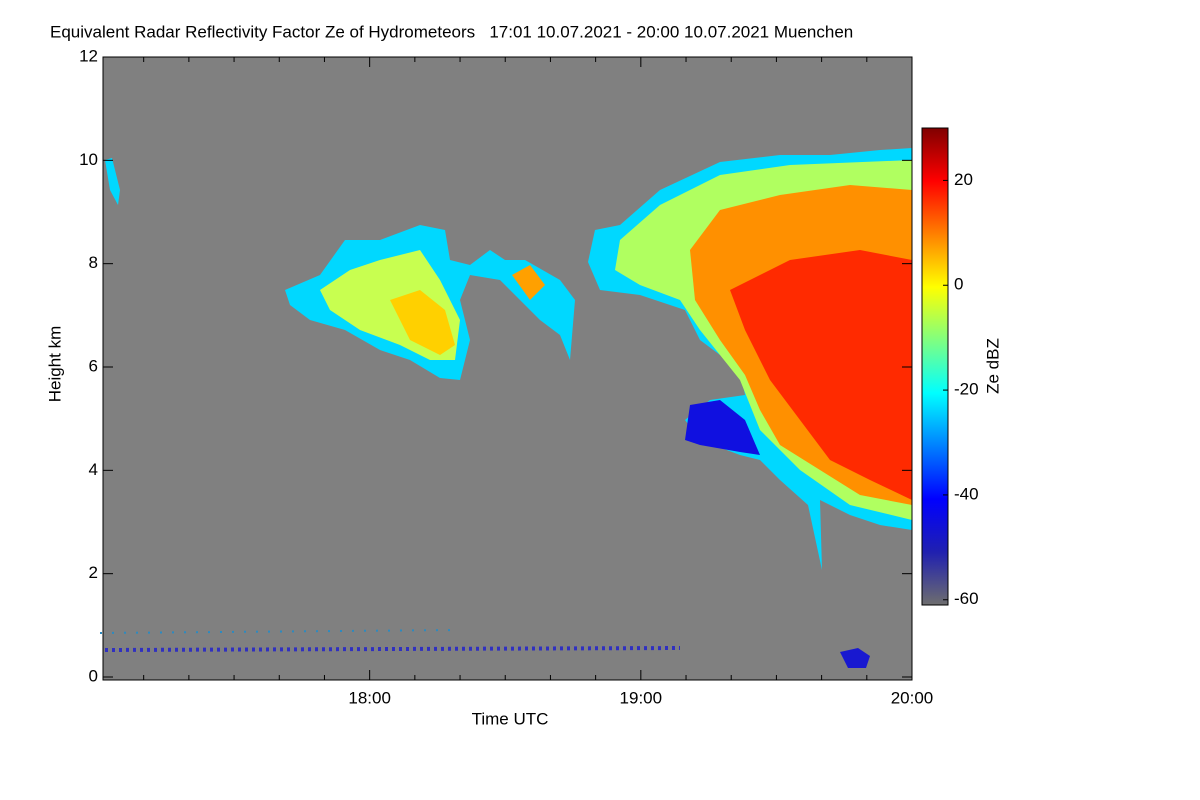  I want to click on colorbar-tick-label: -60, so click(966, 598).